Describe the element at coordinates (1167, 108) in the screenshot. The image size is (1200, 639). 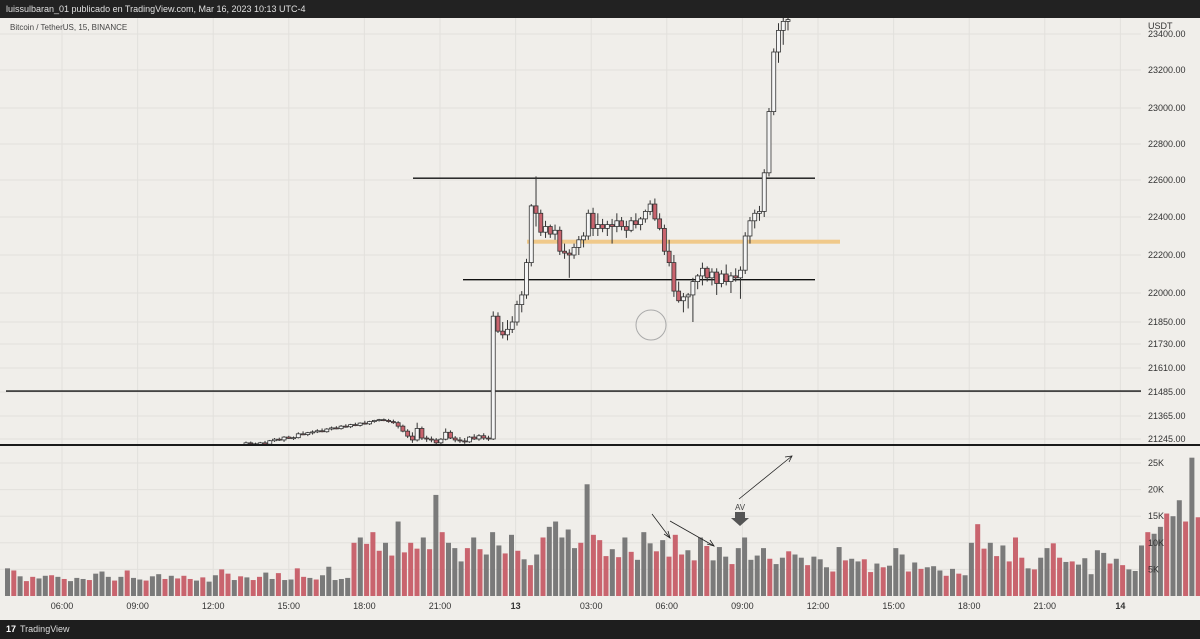
I see `price-tick-label: 23000.00` at that location.